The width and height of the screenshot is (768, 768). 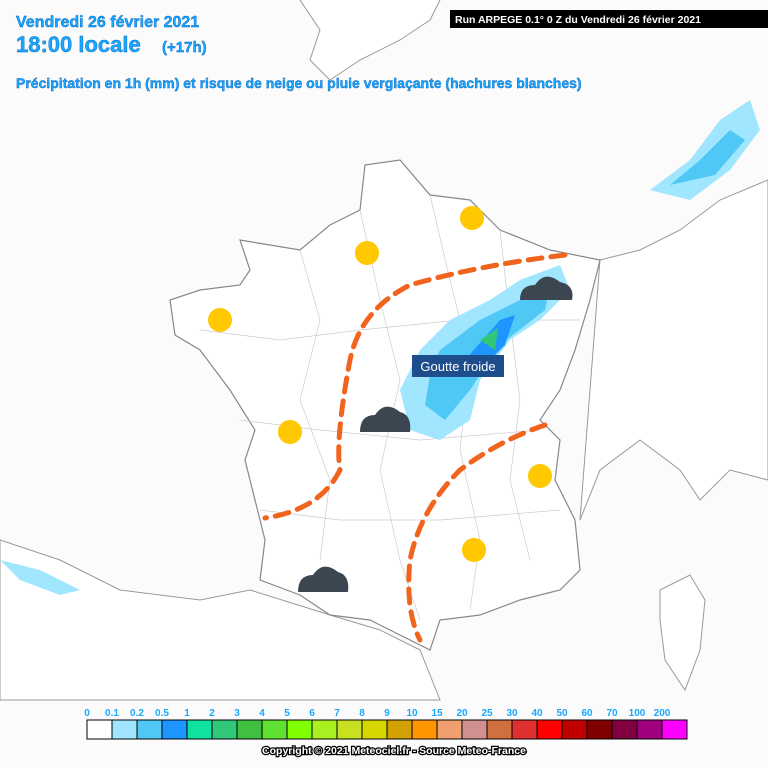 What do you see at coordinates (137, 713) in the screenshot?
I see `legend-label: 0.2` at bounding box center [137, 713].